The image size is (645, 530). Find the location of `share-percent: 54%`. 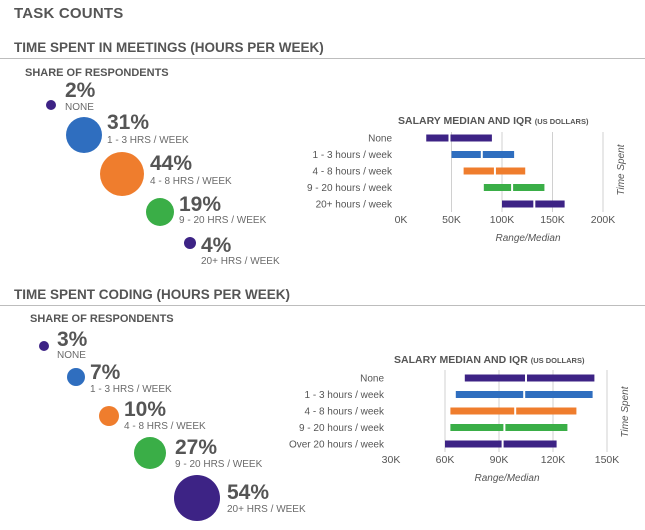

share-percent: 54% is located at coordinates (248, 492).